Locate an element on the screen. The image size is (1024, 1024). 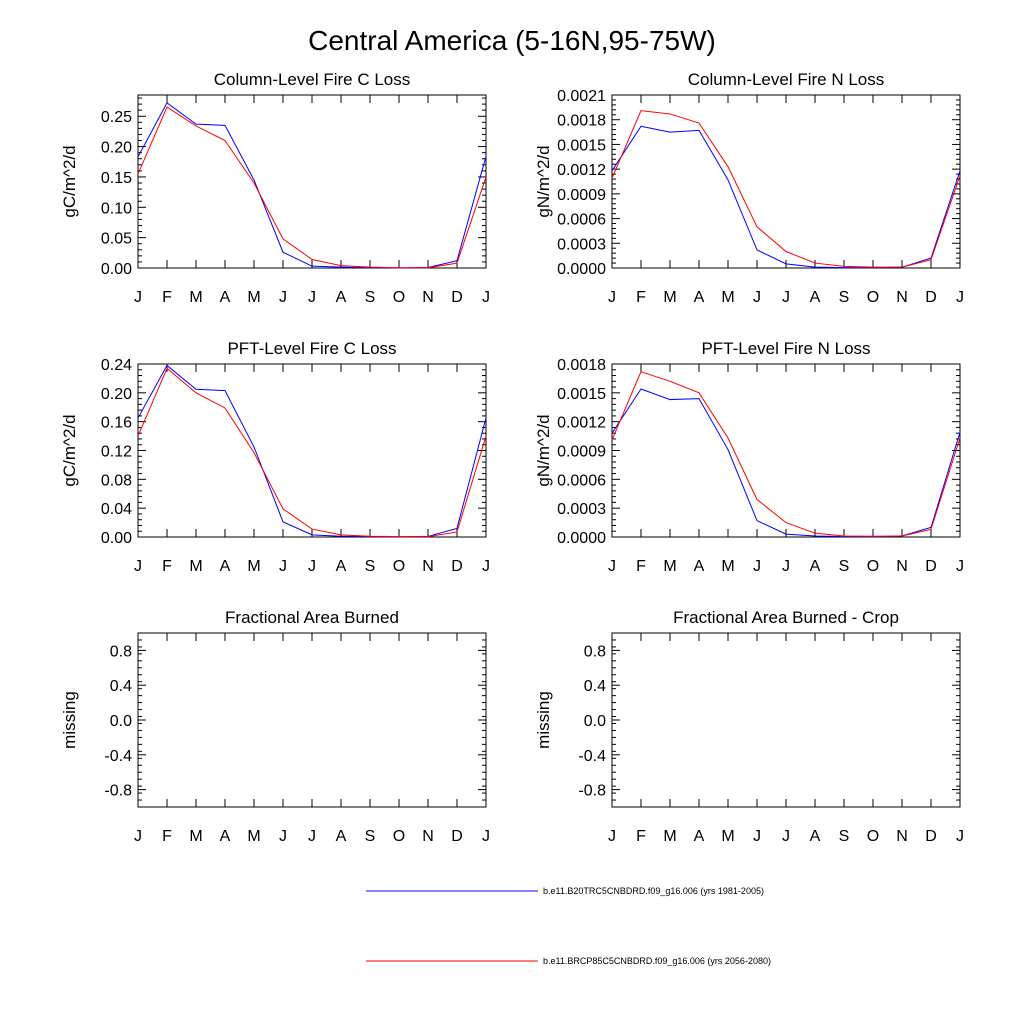
y-tick-label: 0.0006 is located at coordinates (581, 220).